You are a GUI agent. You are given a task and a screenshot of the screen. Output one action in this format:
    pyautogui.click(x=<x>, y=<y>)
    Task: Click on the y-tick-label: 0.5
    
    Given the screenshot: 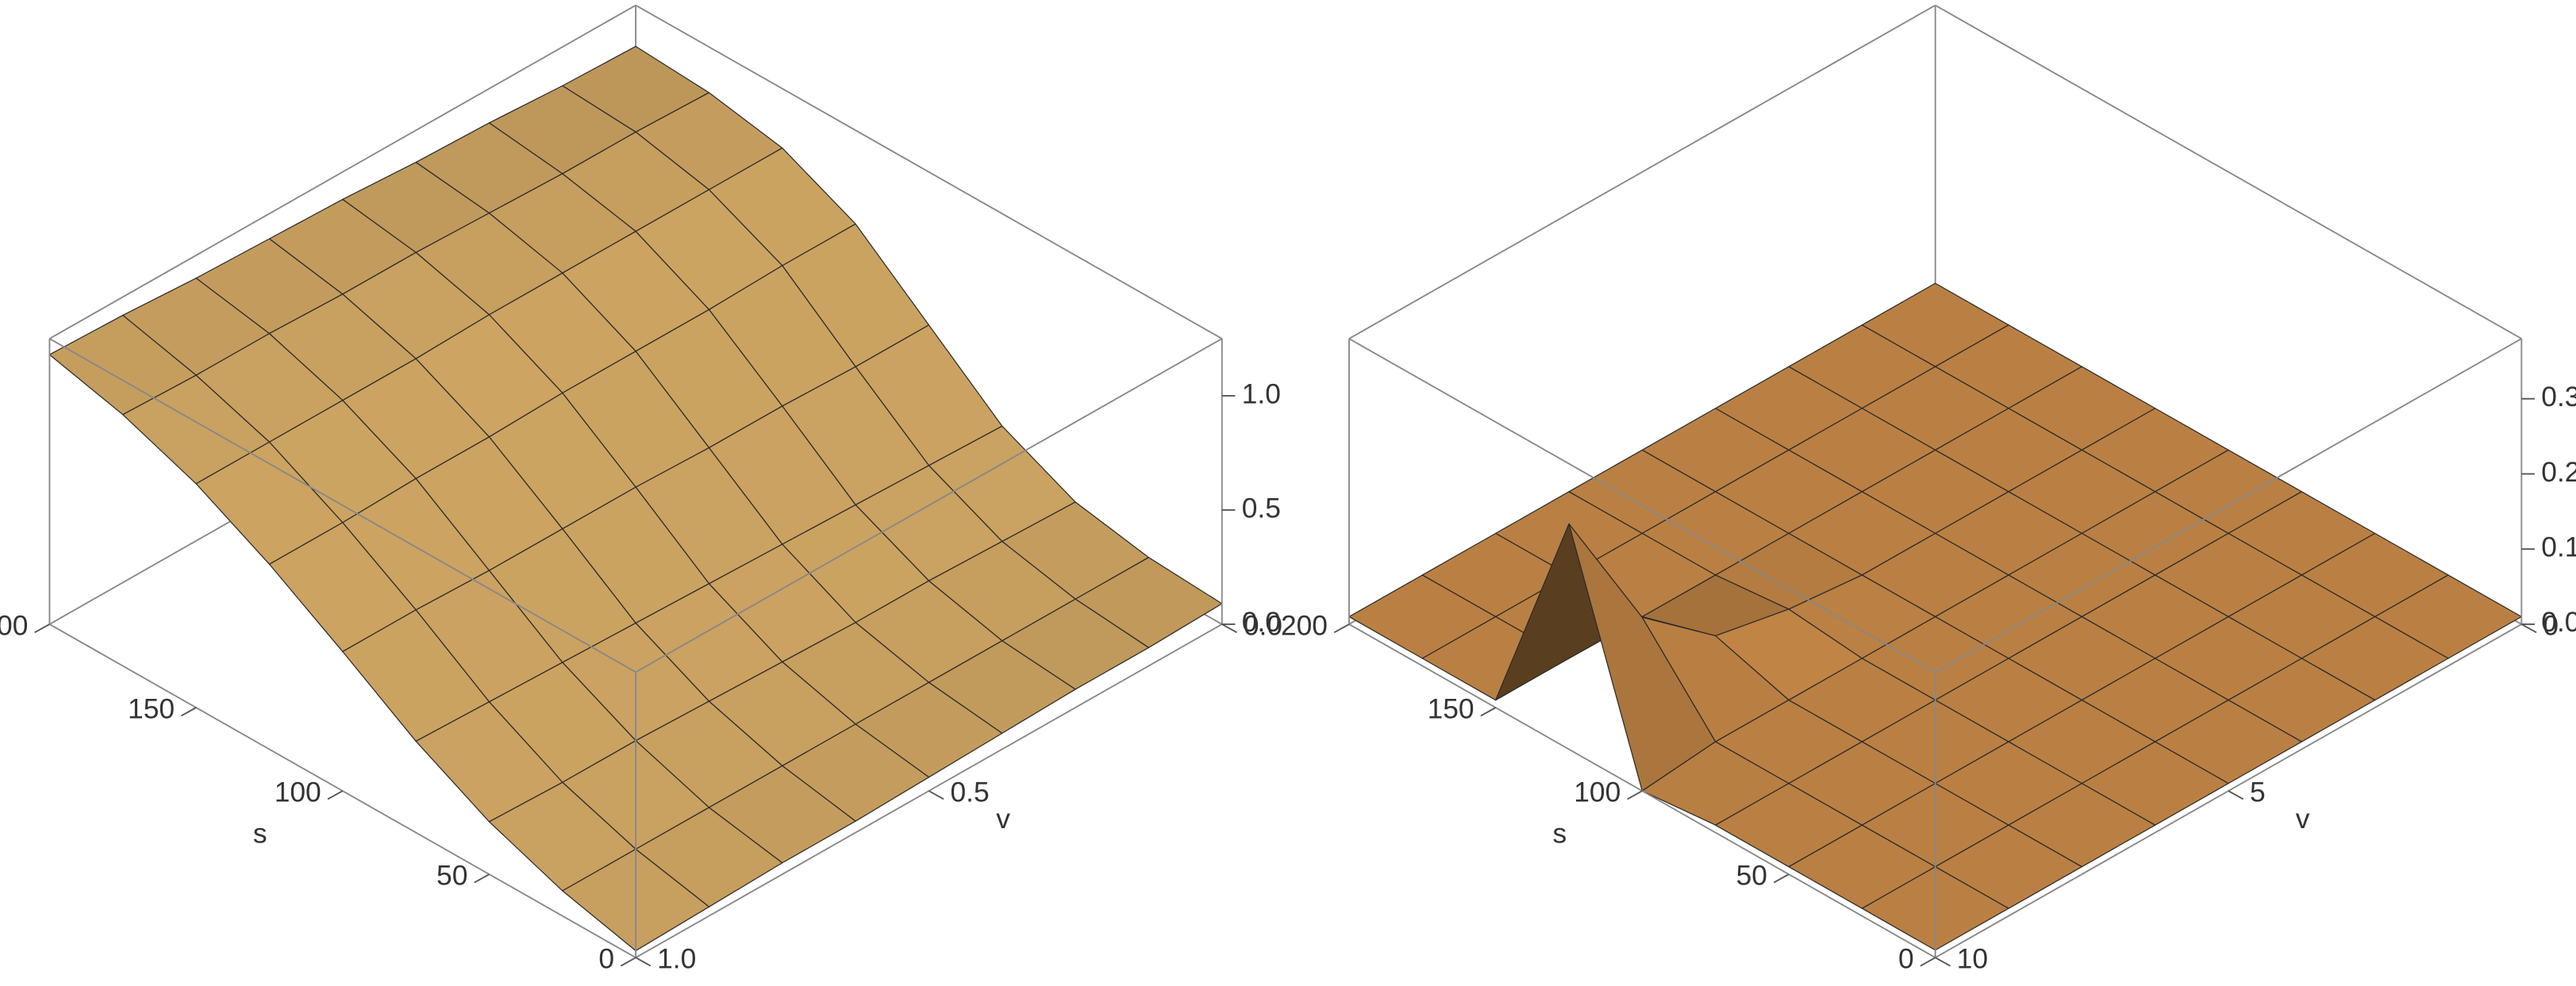 What is the action you would take?
    pyautogui.click(x=969, y=792)
    